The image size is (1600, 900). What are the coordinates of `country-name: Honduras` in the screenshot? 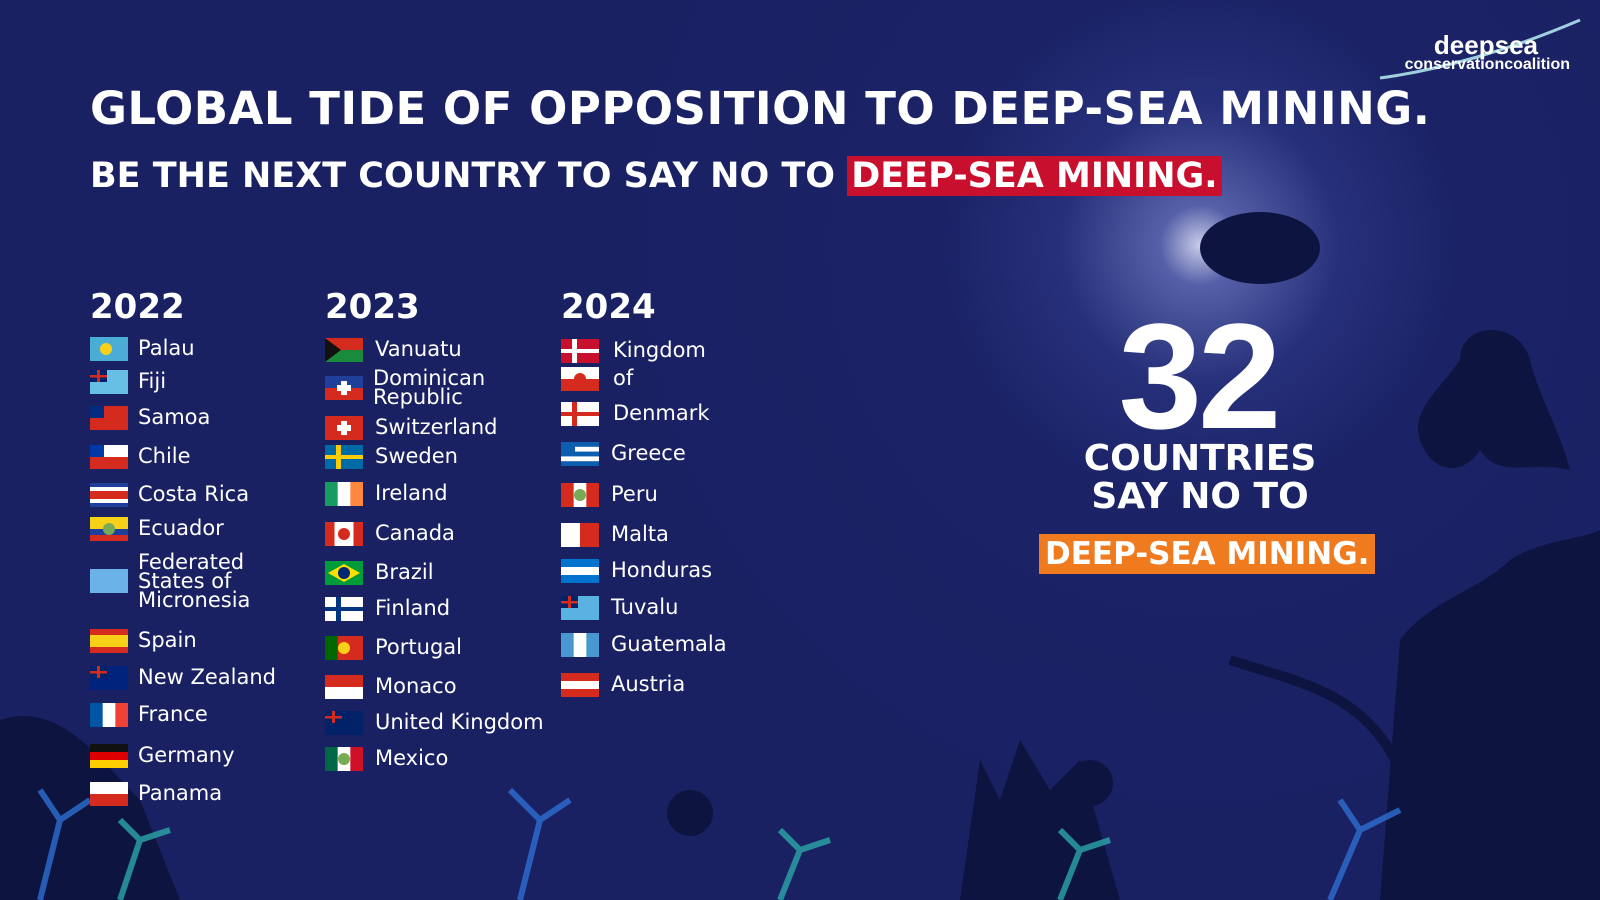 It's located at (662, 570).